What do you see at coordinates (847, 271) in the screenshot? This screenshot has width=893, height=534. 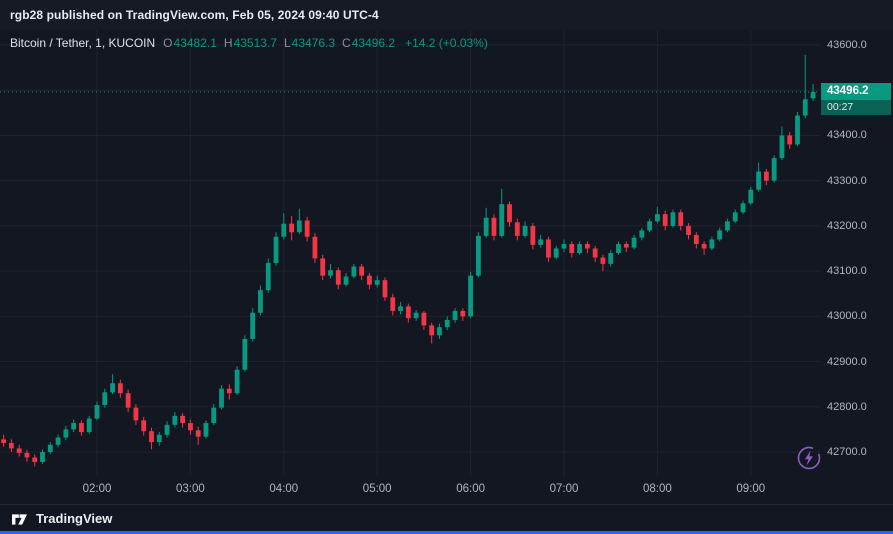 I see `price-axis-label: 43100.0` at bounding box center [847, 271].